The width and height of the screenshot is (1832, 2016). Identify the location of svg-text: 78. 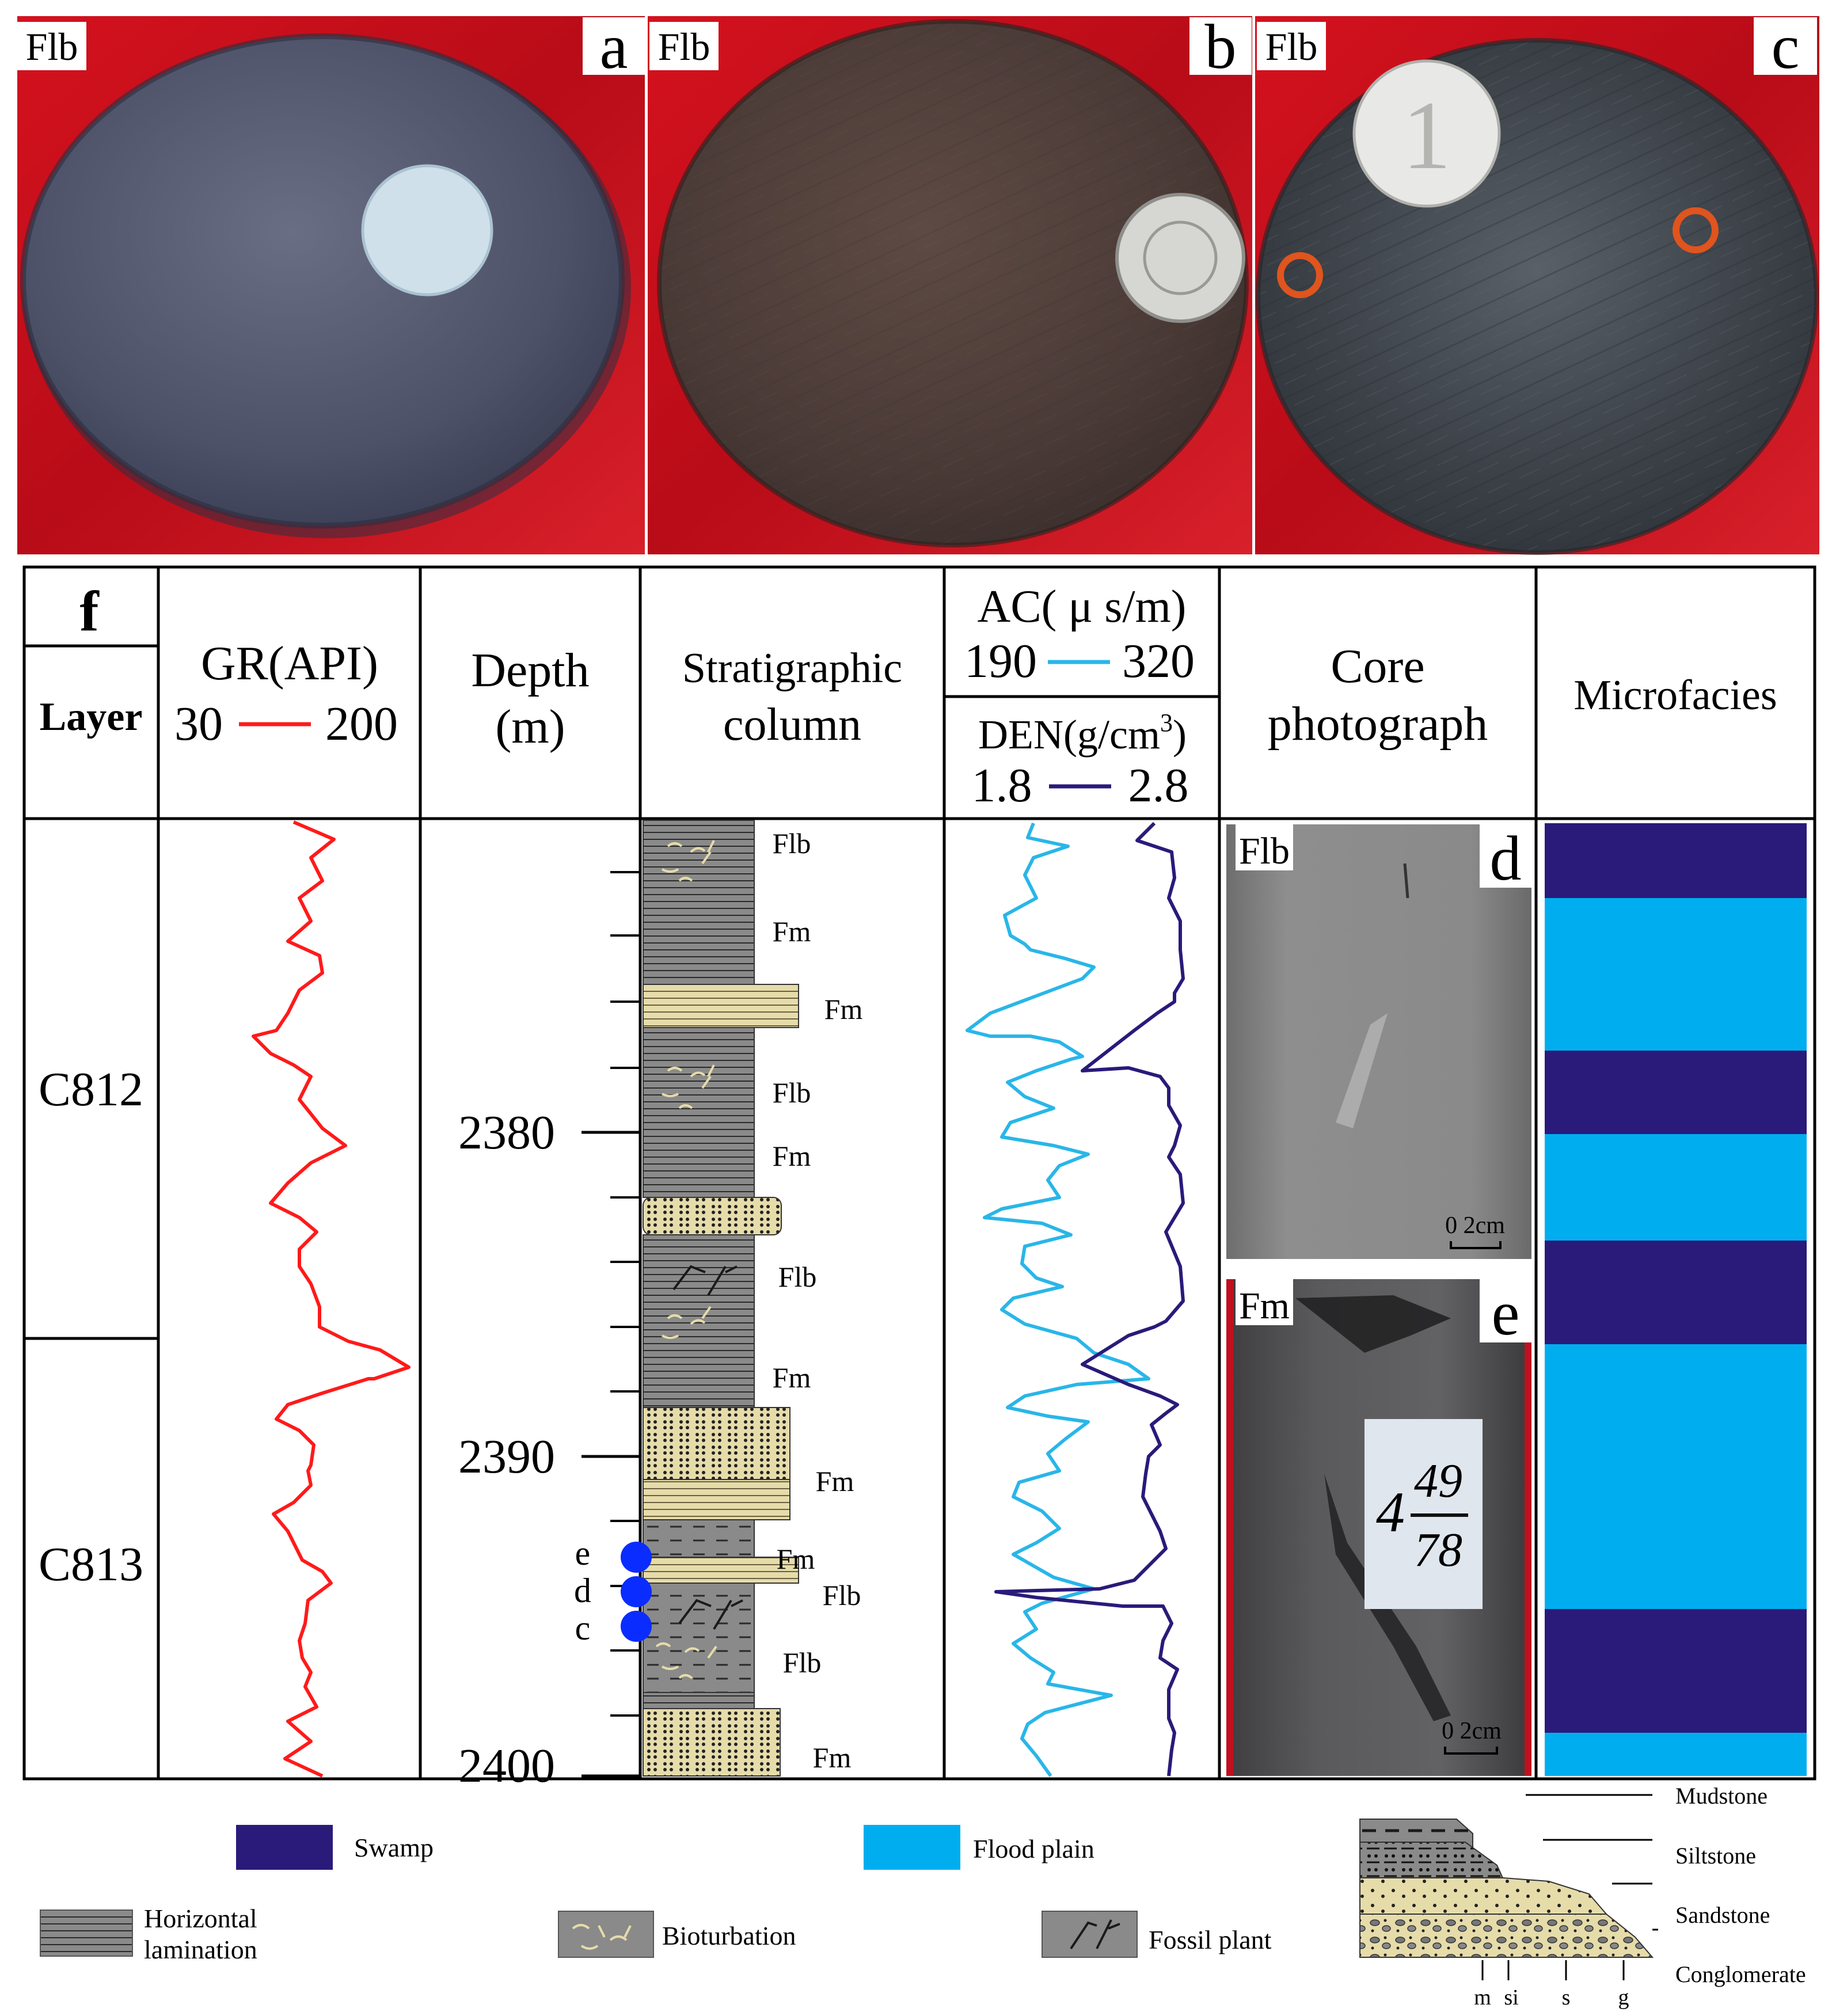
(1438, 1550).